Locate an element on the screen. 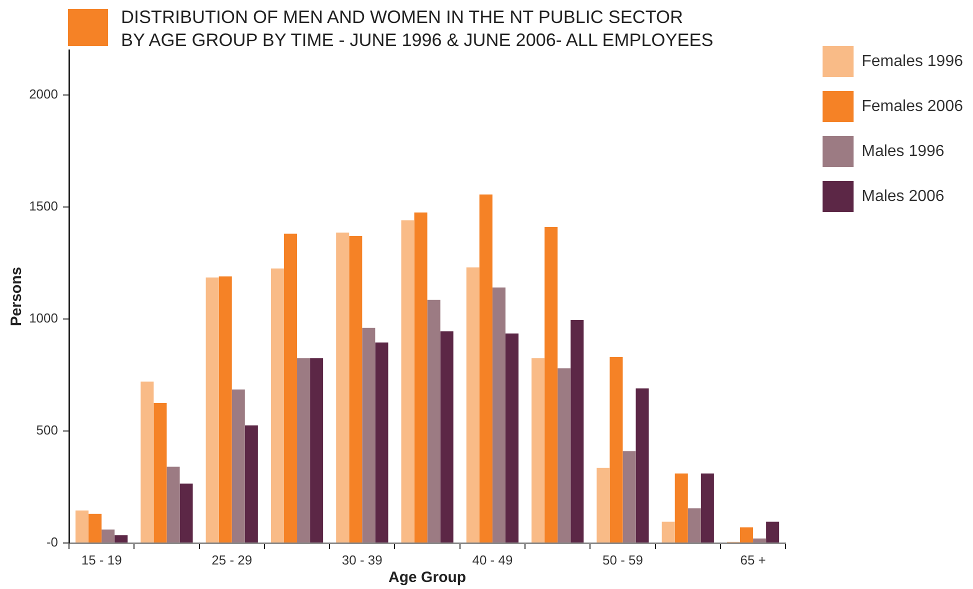 The width and height of the screenshot is (973, 589). x-tick-label: 15 - 19 is located at coordinates (101, 560).